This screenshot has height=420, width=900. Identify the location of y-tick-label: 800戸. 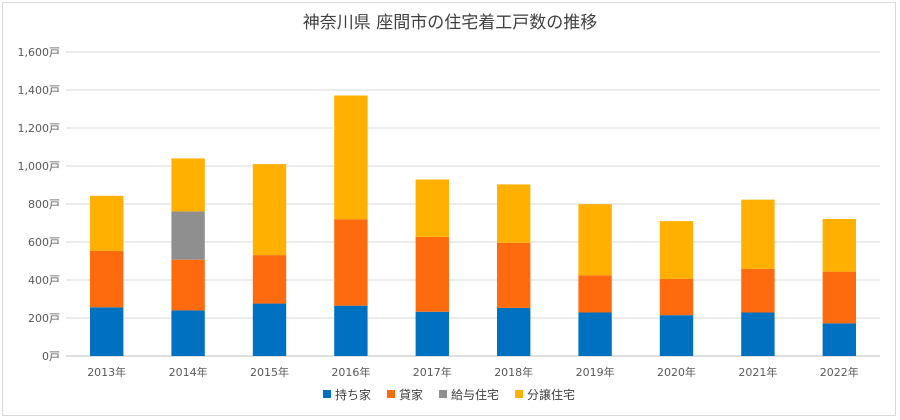
(44, 204).